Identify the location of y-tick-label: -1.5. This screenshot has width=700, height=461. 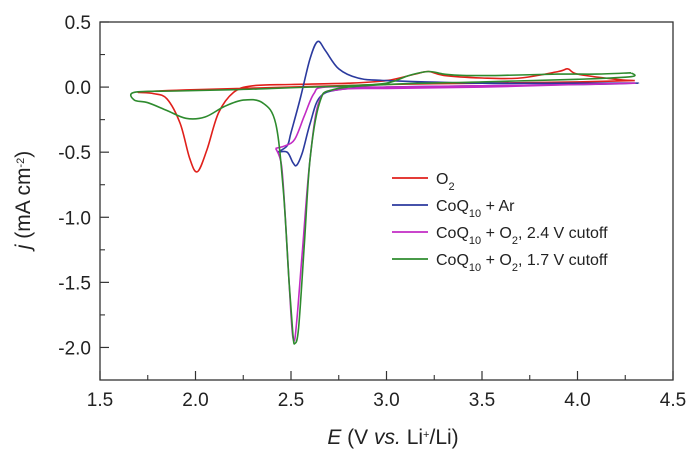
(74, 283).